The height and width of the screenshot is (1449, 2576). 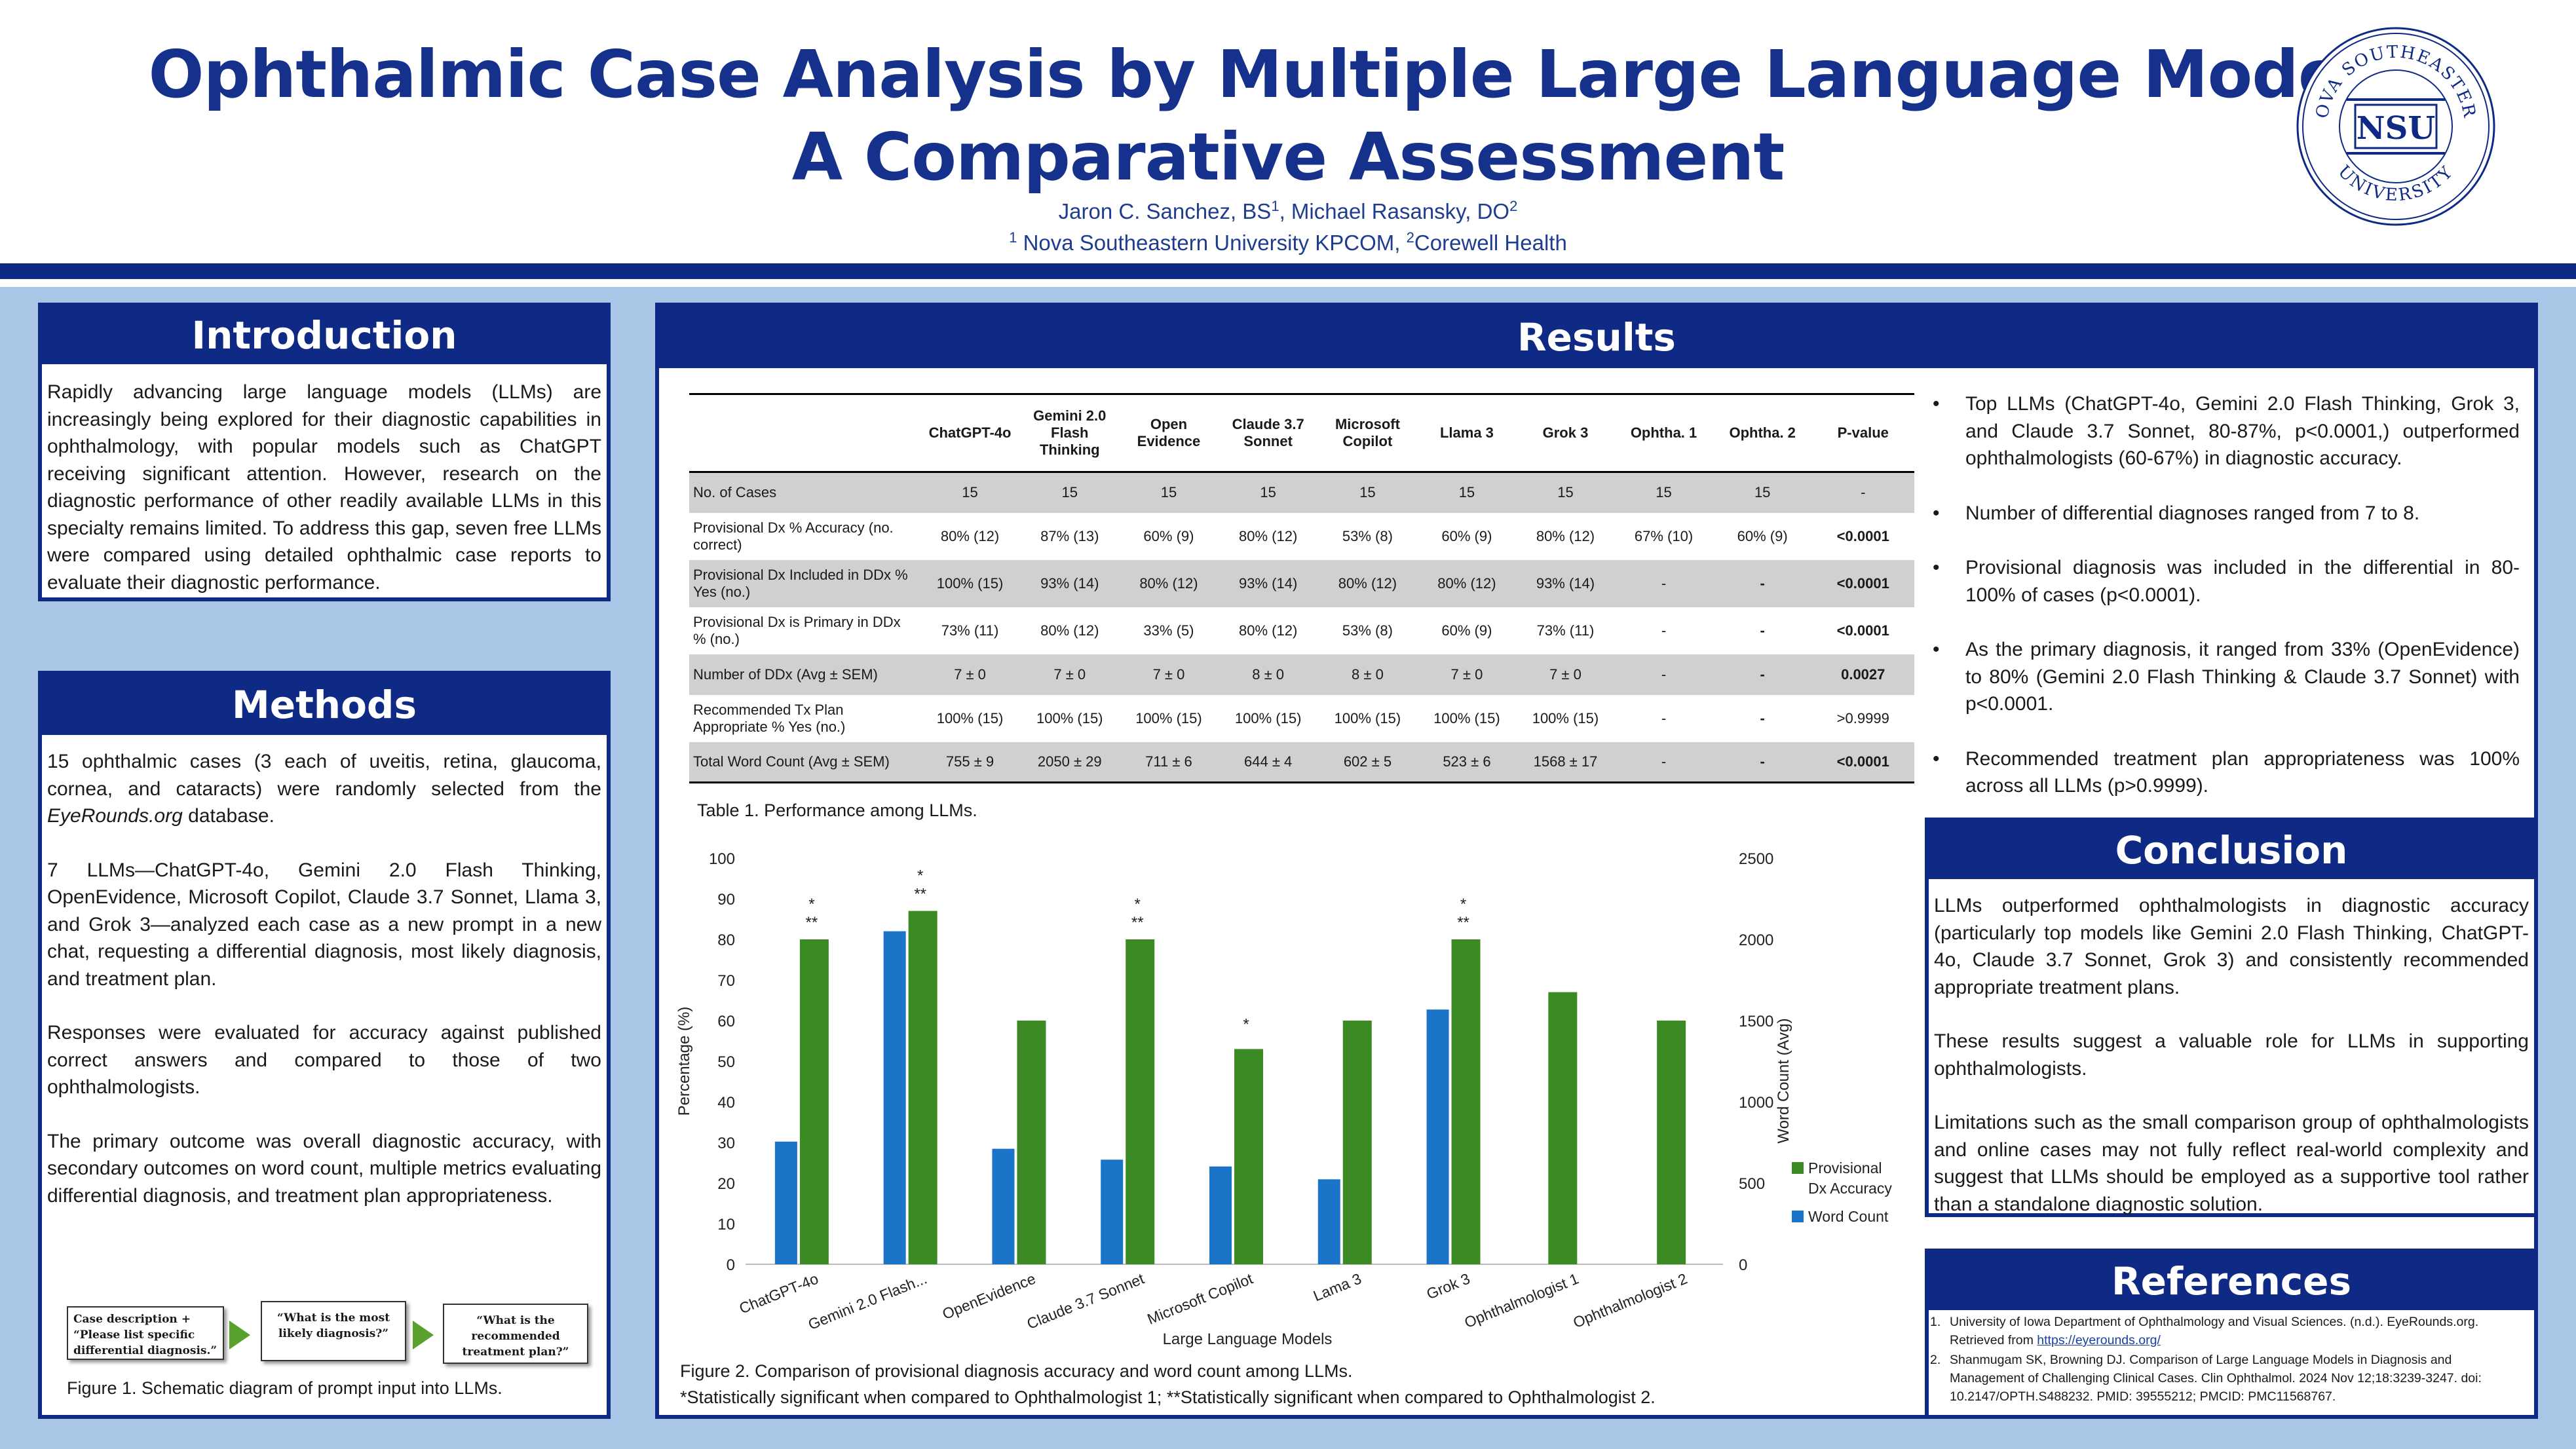 What do you see at coordinates (1168, 630) in the screenshot?
I see `table-cell: 33% (5)` at bounding box center [1168, 630].